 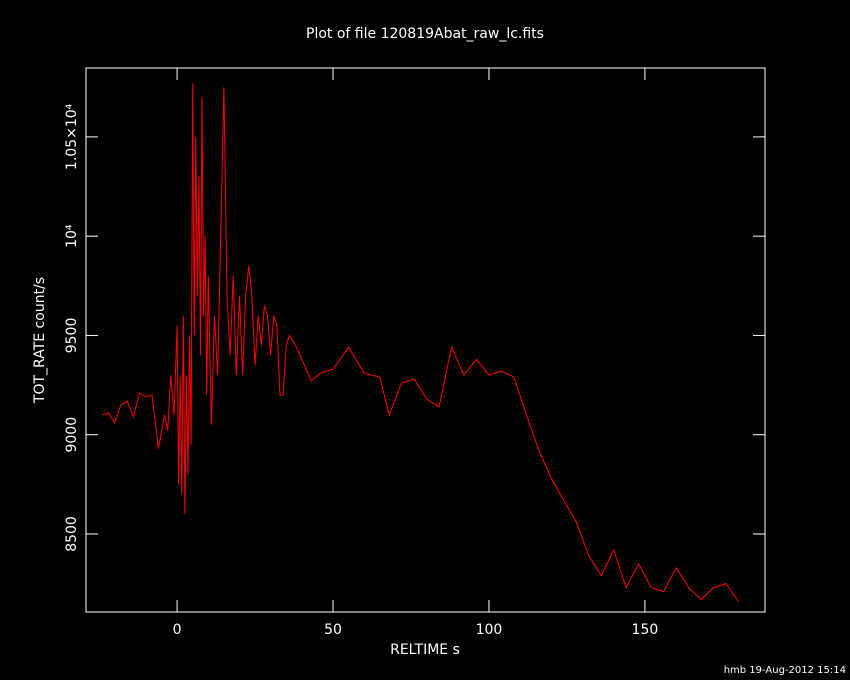 What do you see at coordinates (425, 650) in the screenshot?
I see `x-axis-label: RELTIME s` at bounding box center [425, 650].